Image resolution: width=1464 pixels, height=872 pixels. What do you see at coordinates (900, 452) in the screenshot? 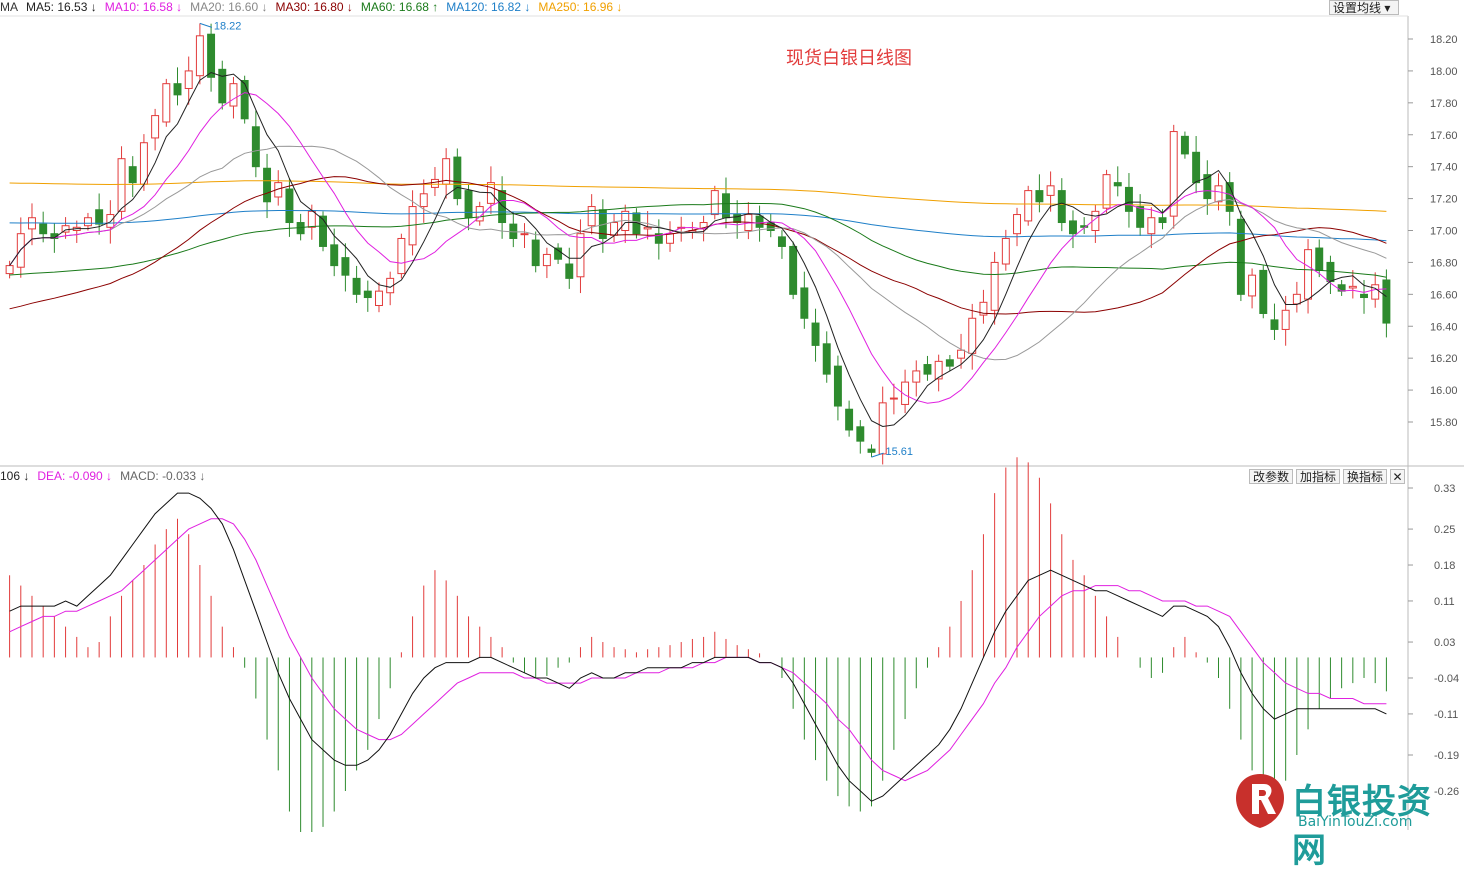
I see `min-price-label: 15.61` at bounding box center [900, 452].